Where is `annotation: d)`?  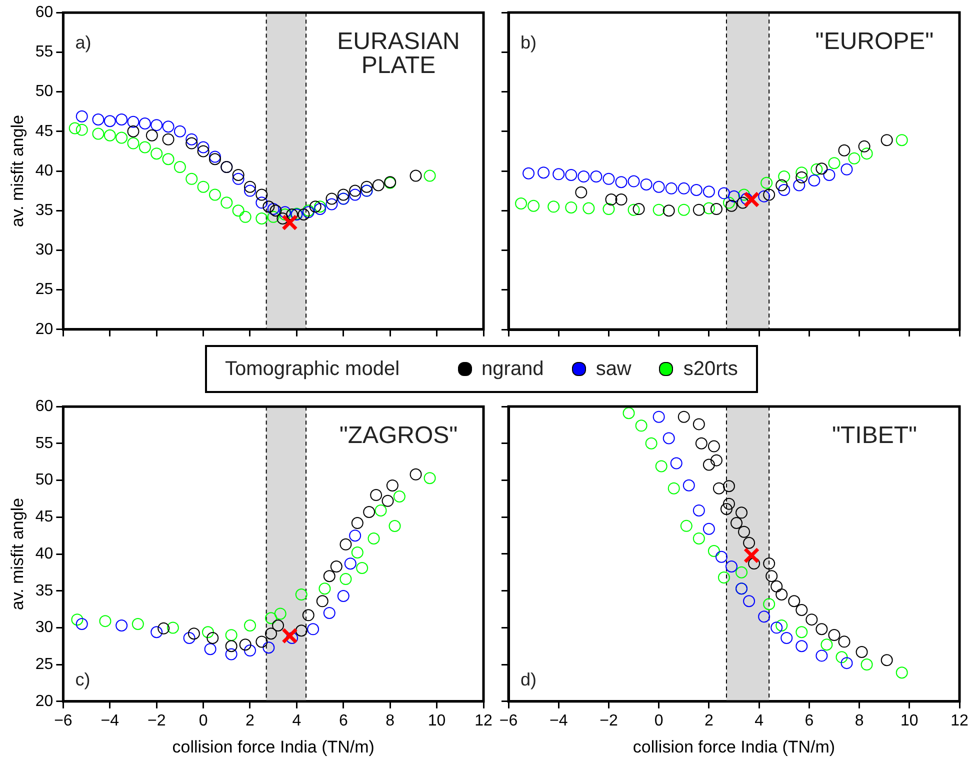 annotation: d) is located at coordinates (528, 679).